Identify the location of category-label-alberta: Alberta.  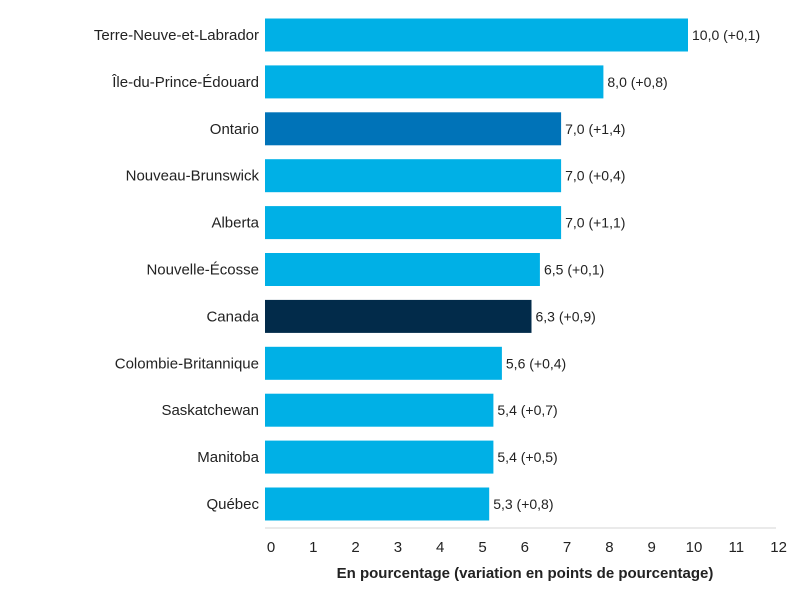
(235, 223).